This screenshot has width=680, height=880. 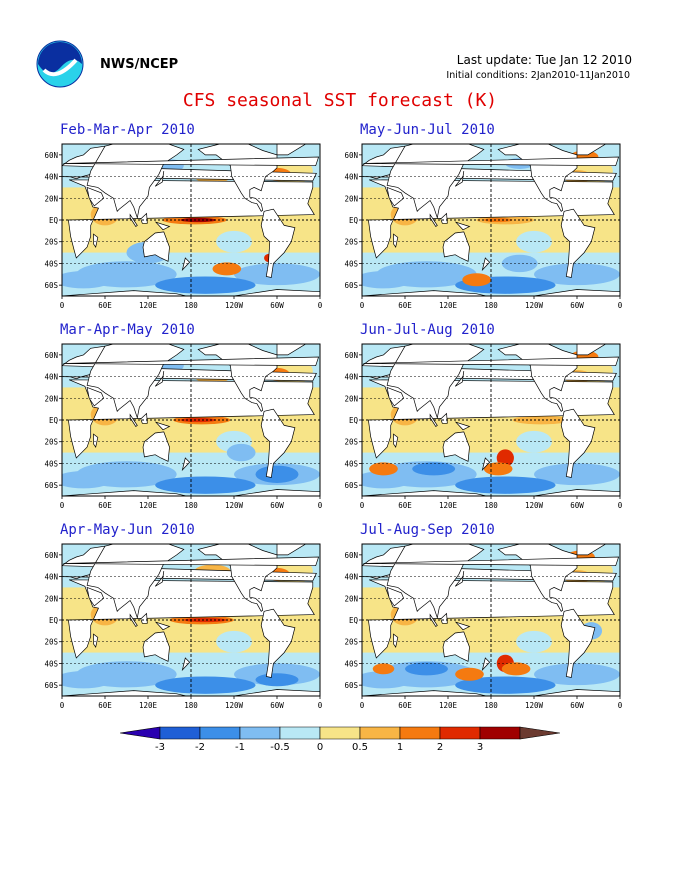 I want to click on colorbar-tick-label: -3, so click(x=160, y=747).